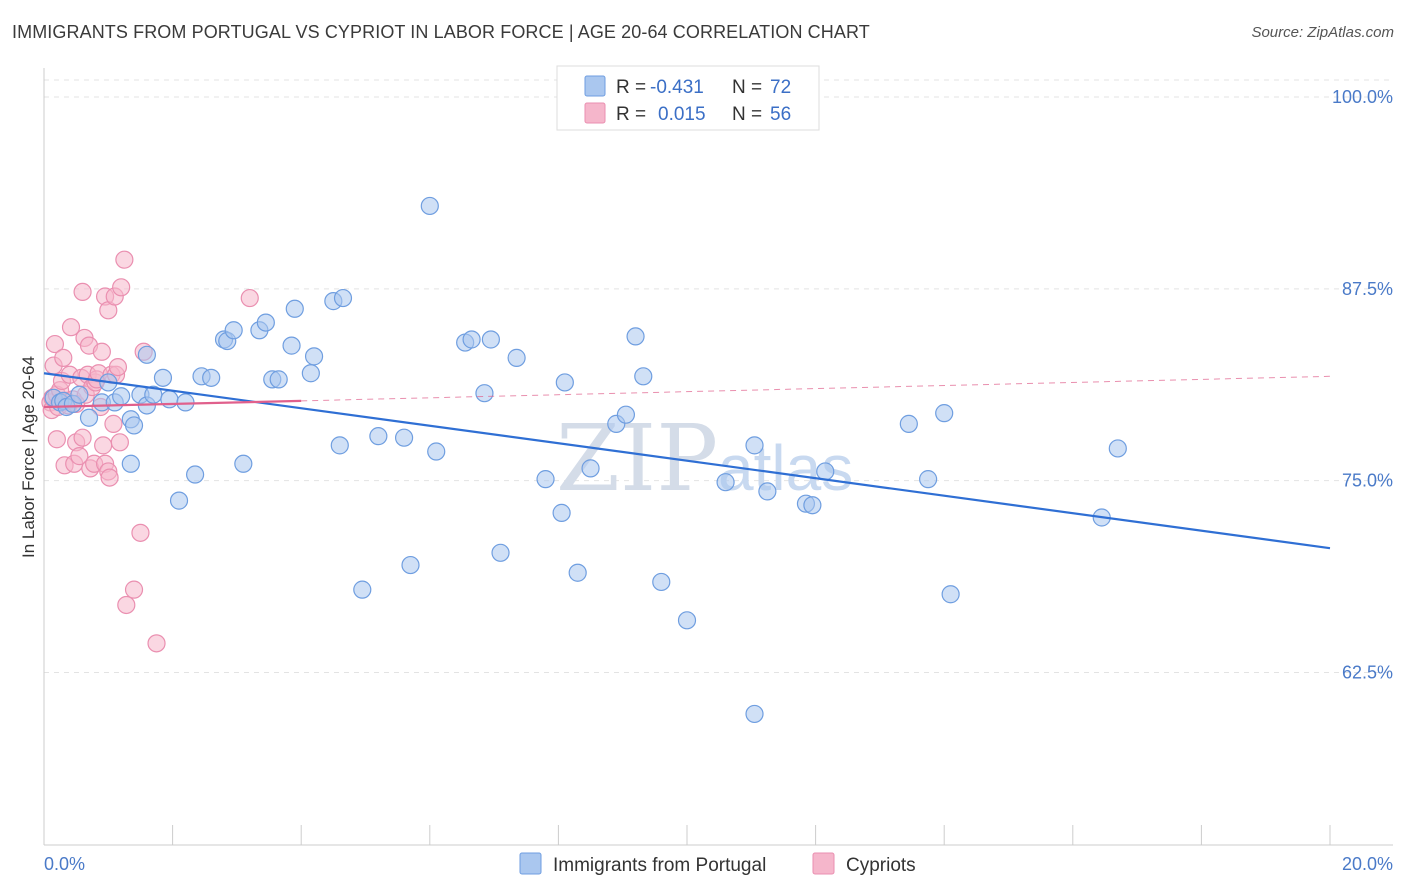 The height and width of the screenshot is (892, 1406). I want to click on x-tick-labels: 0.0% 20.0%, so click(718, 864).